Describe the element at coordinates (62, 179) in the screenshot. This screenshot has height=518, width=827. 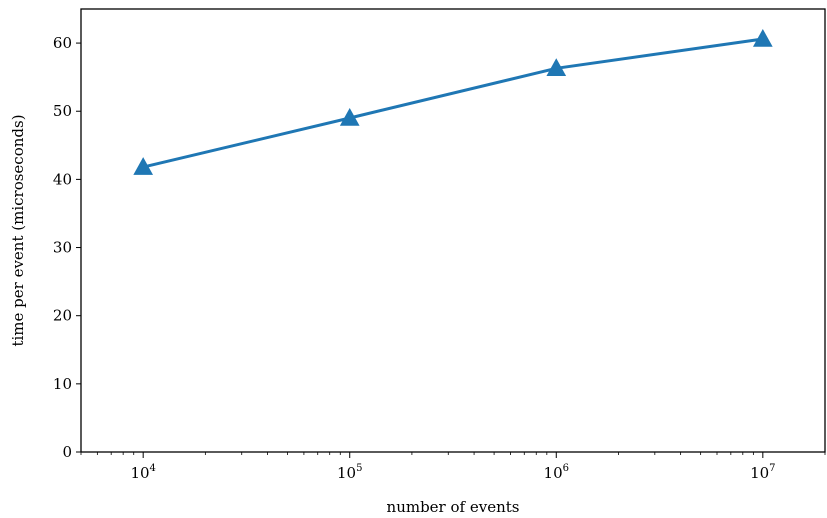
I see `y-tick-label: 40` at that location.